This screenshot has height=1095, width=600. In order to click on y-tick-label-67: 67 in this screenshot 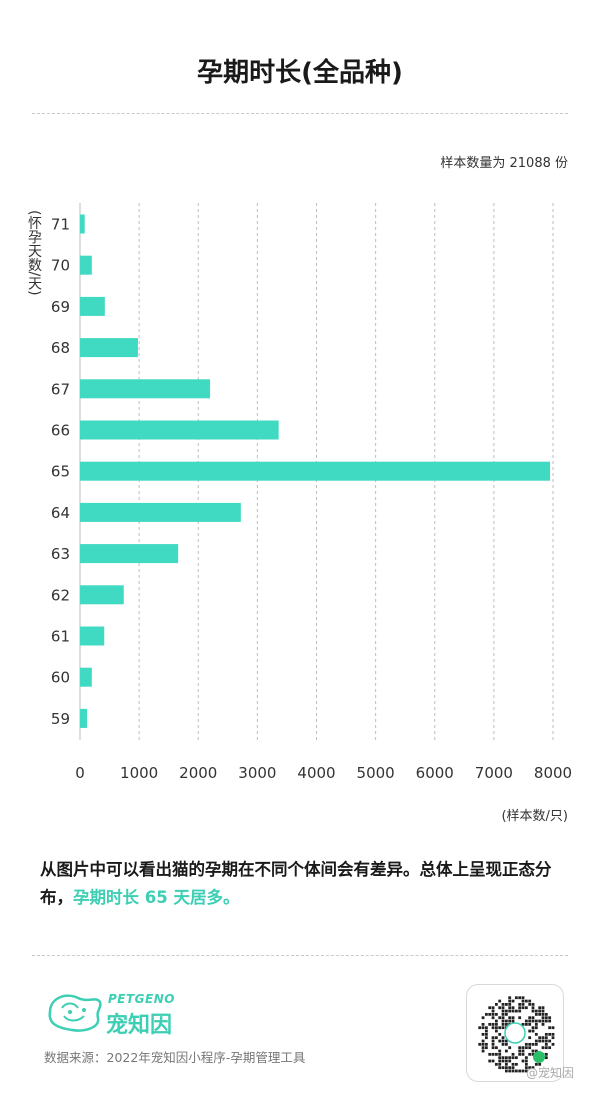, I will do `click(60, 389)`.